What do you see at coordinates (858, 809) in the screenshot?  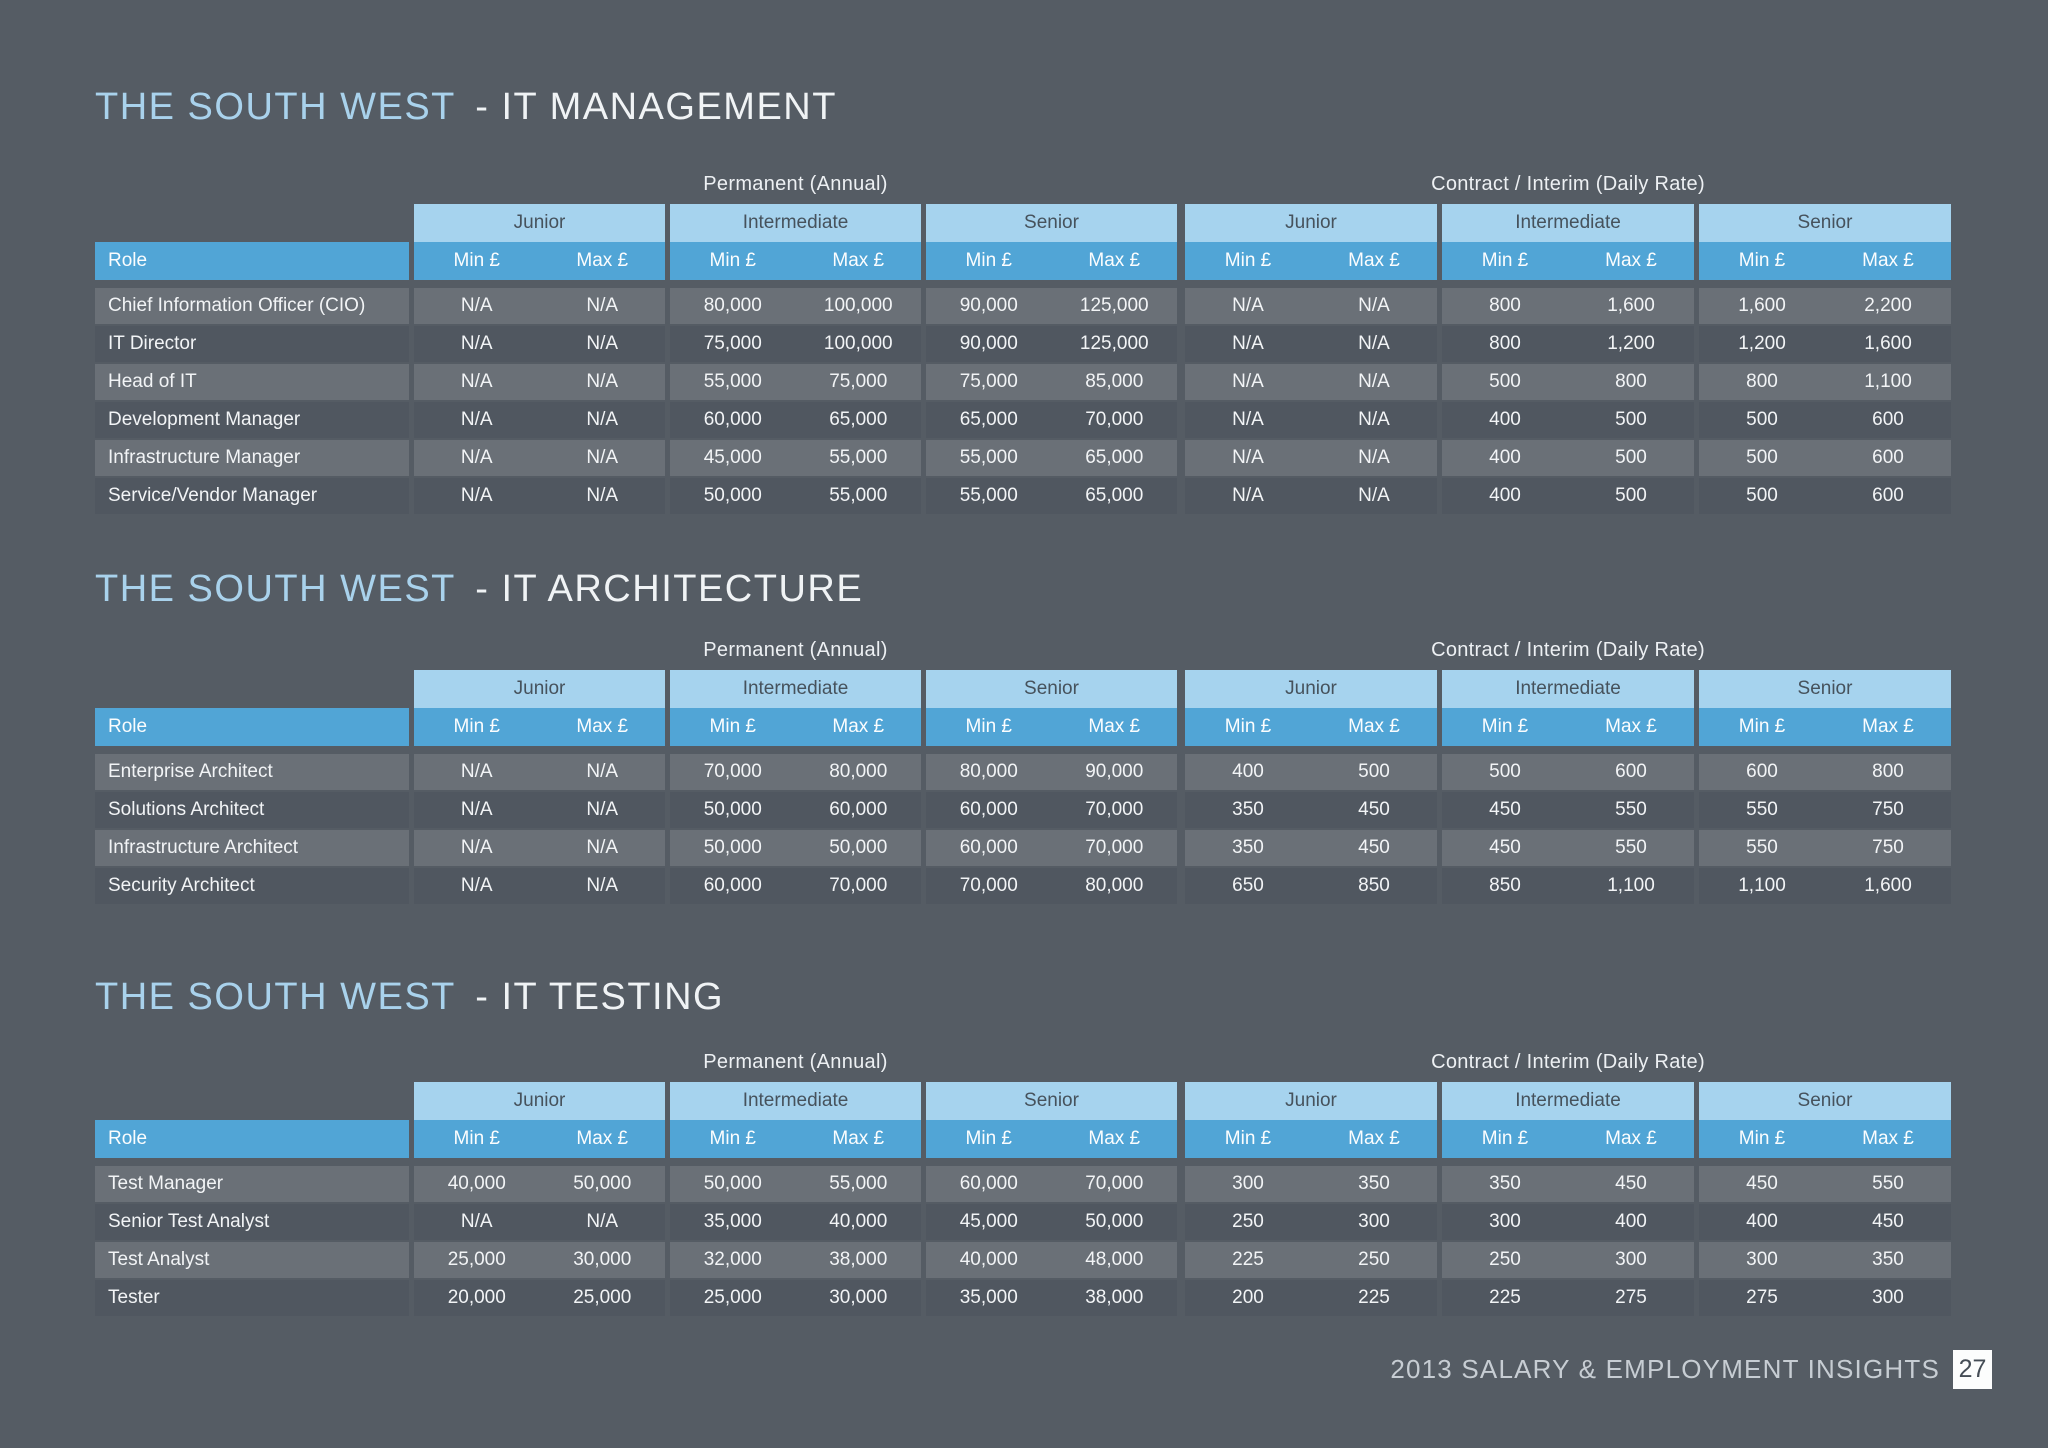 I see `max-value: 60,000` at bounding box center [858, 809].